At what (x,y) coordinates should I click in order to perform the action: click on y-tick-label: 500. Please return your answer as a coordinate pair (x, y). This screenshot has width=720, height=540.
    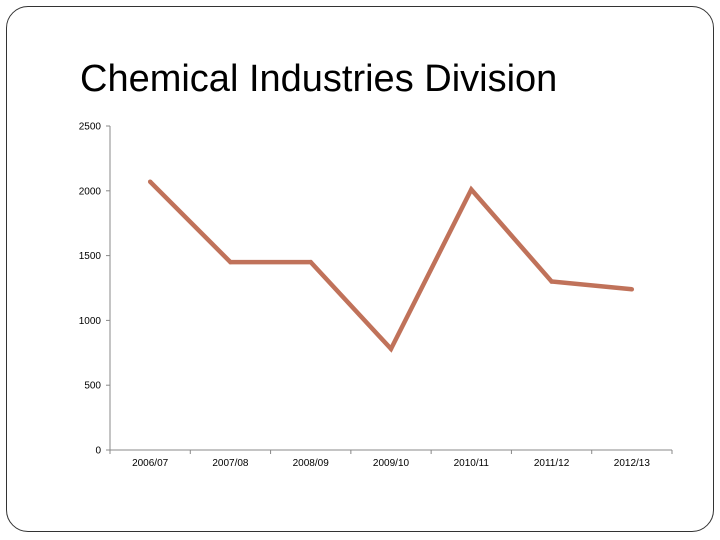
    Looking at the image, I should click on (92, 386).